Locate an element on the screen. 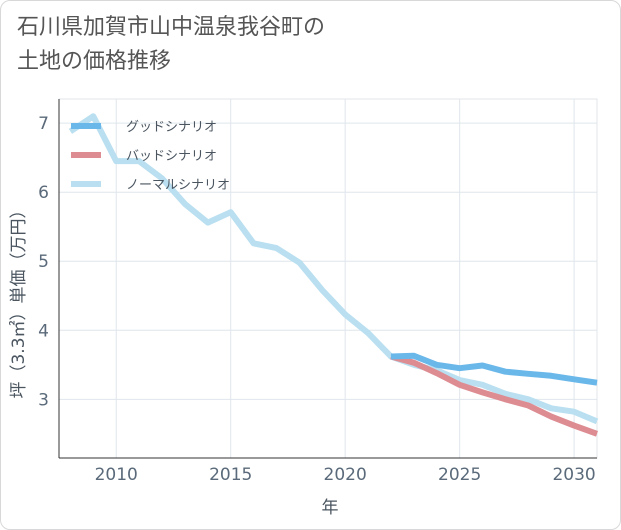 The image size is (621, 530). chart-title-line1: 石川県加賀市山中温泉我谷町の is located at coordinates (171, 27).